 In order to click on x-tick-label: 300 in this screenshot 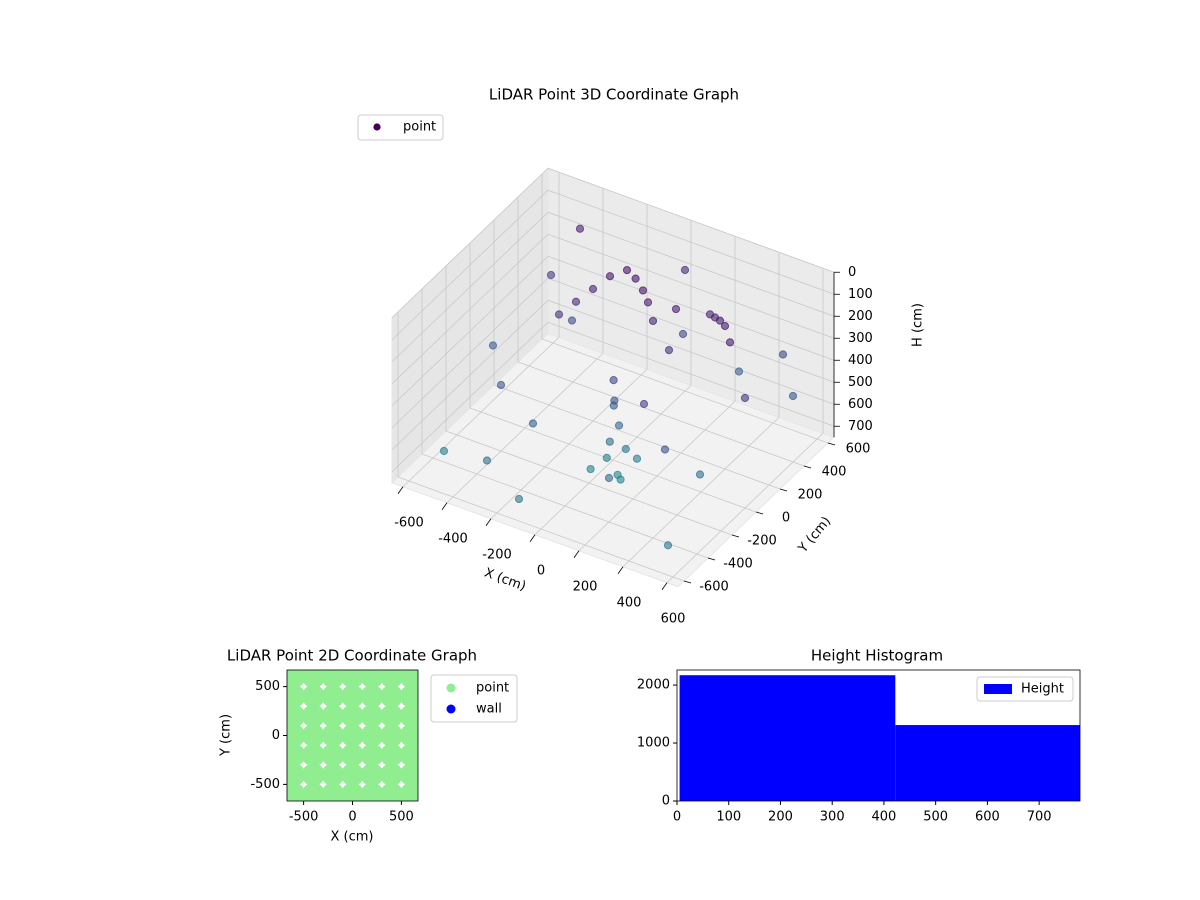, I will do `click(832, 817)`.